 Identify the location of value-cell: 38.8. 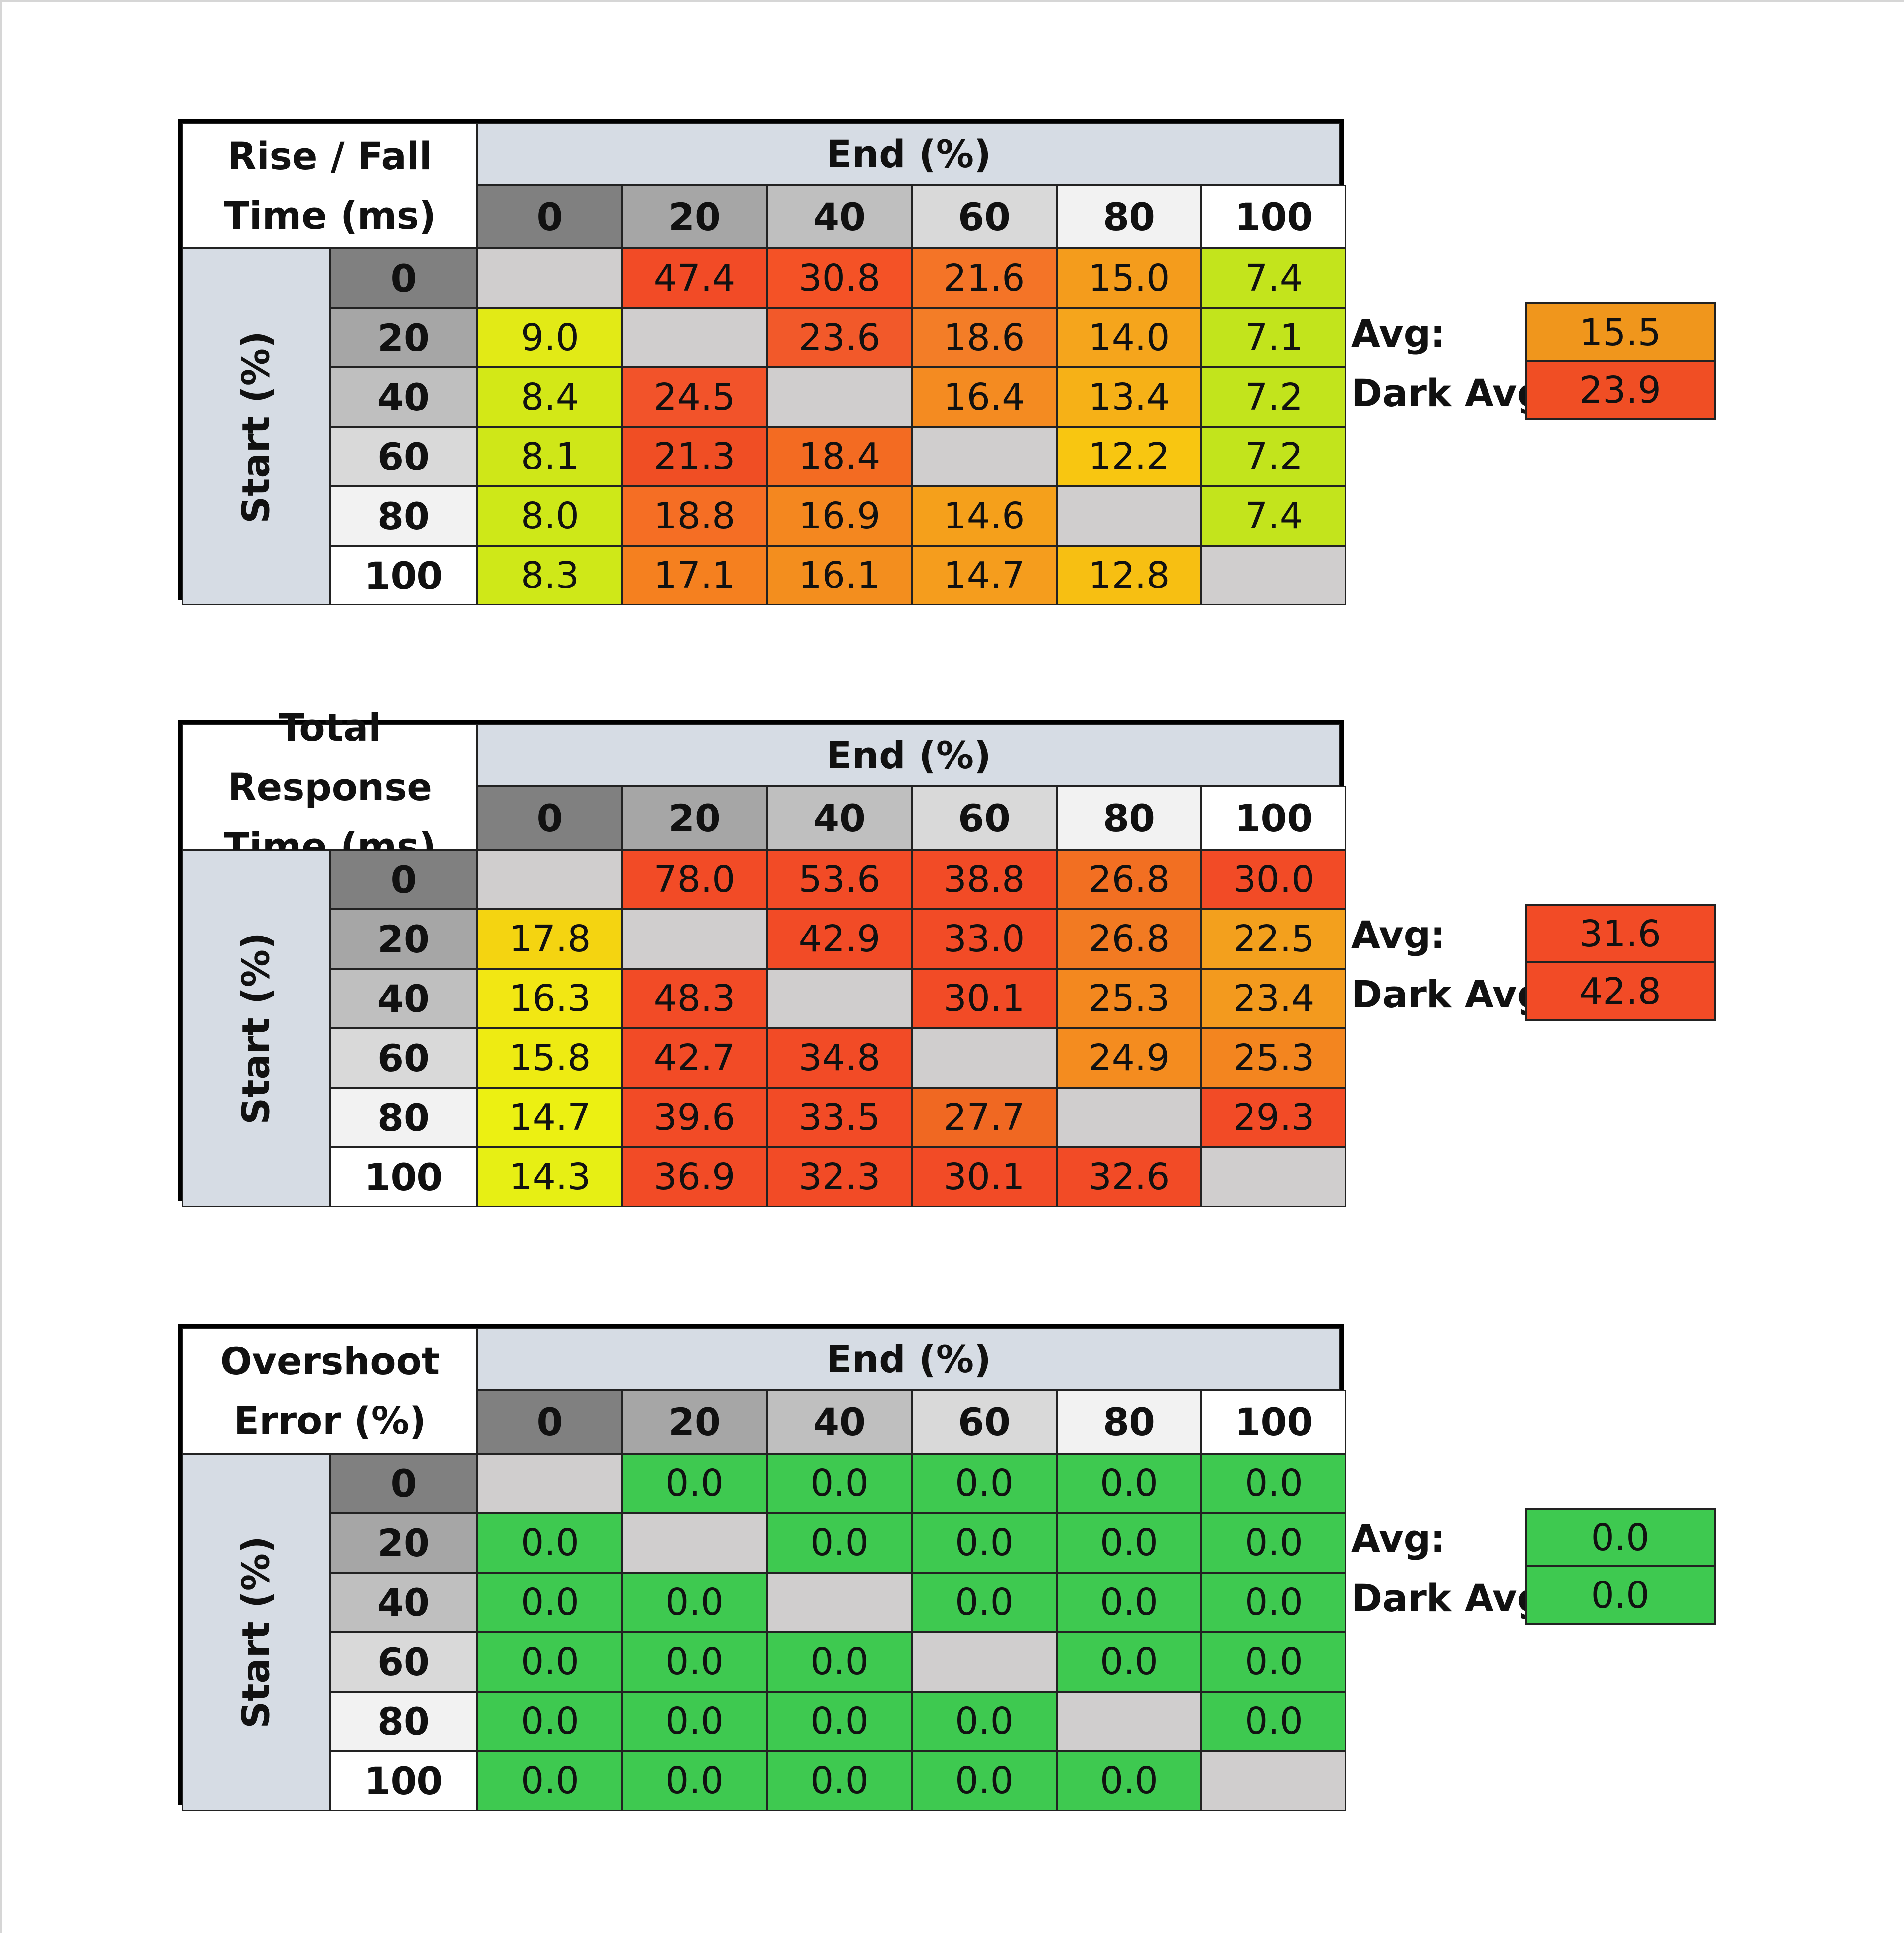
(984, 879).